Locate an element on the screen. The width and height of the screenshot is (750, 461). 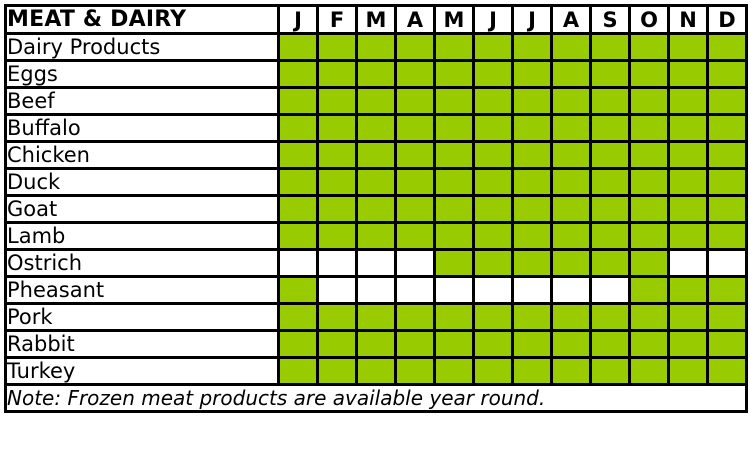
month-header: J is located at coordinates (493, 19).